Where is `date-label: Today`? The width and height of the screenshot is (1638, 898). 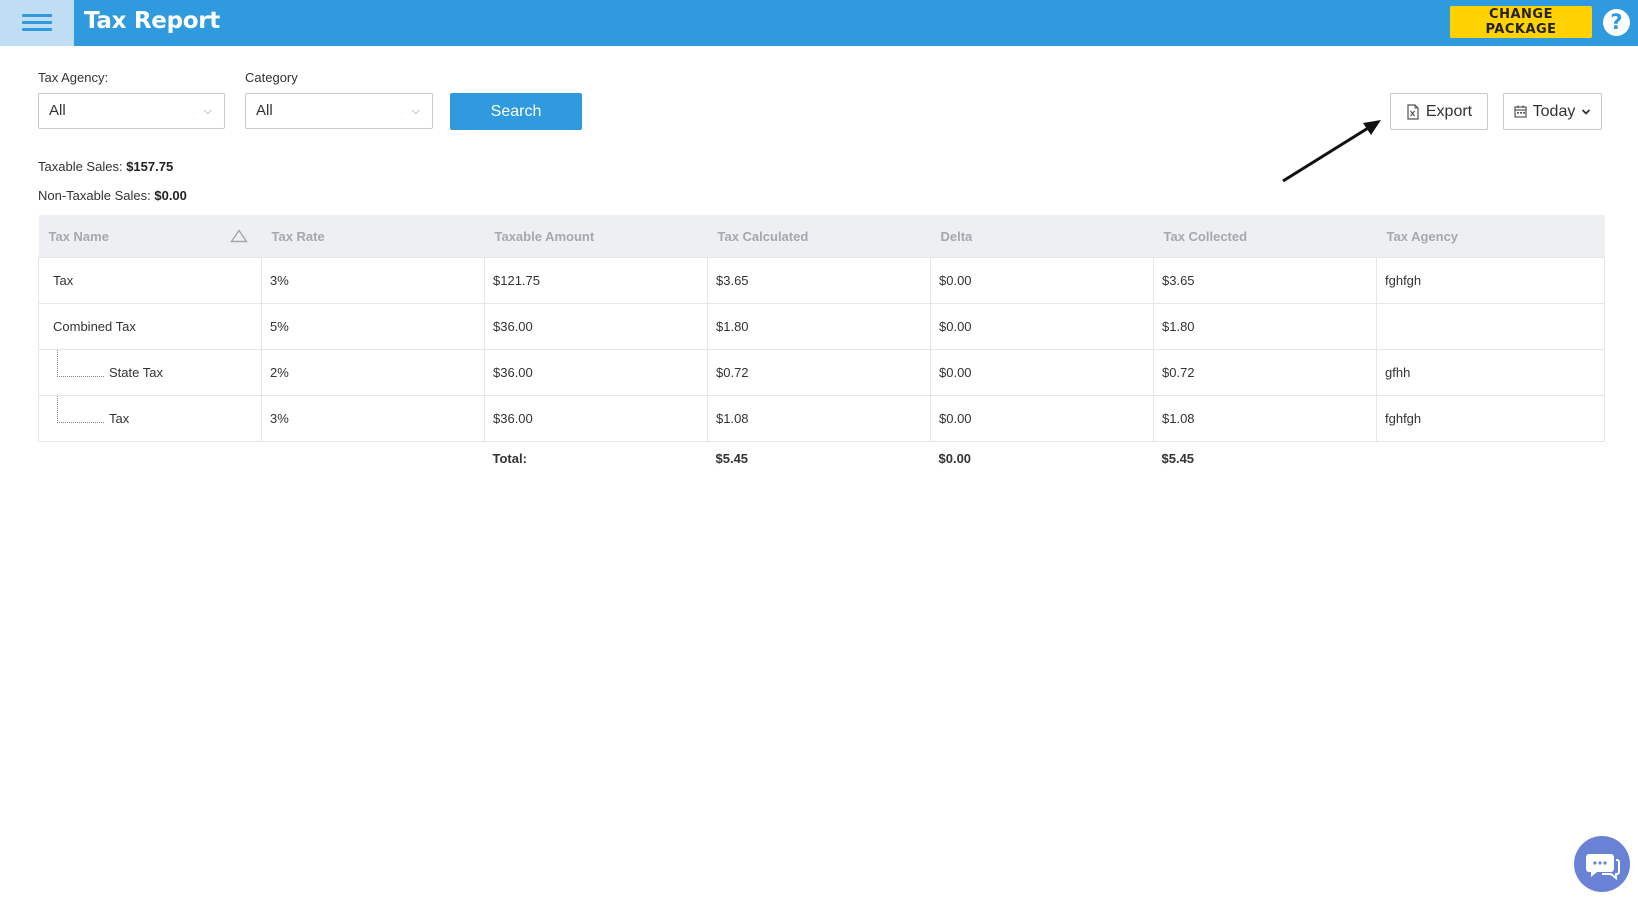
date-label: Today is located at coordinates (1554, 111).